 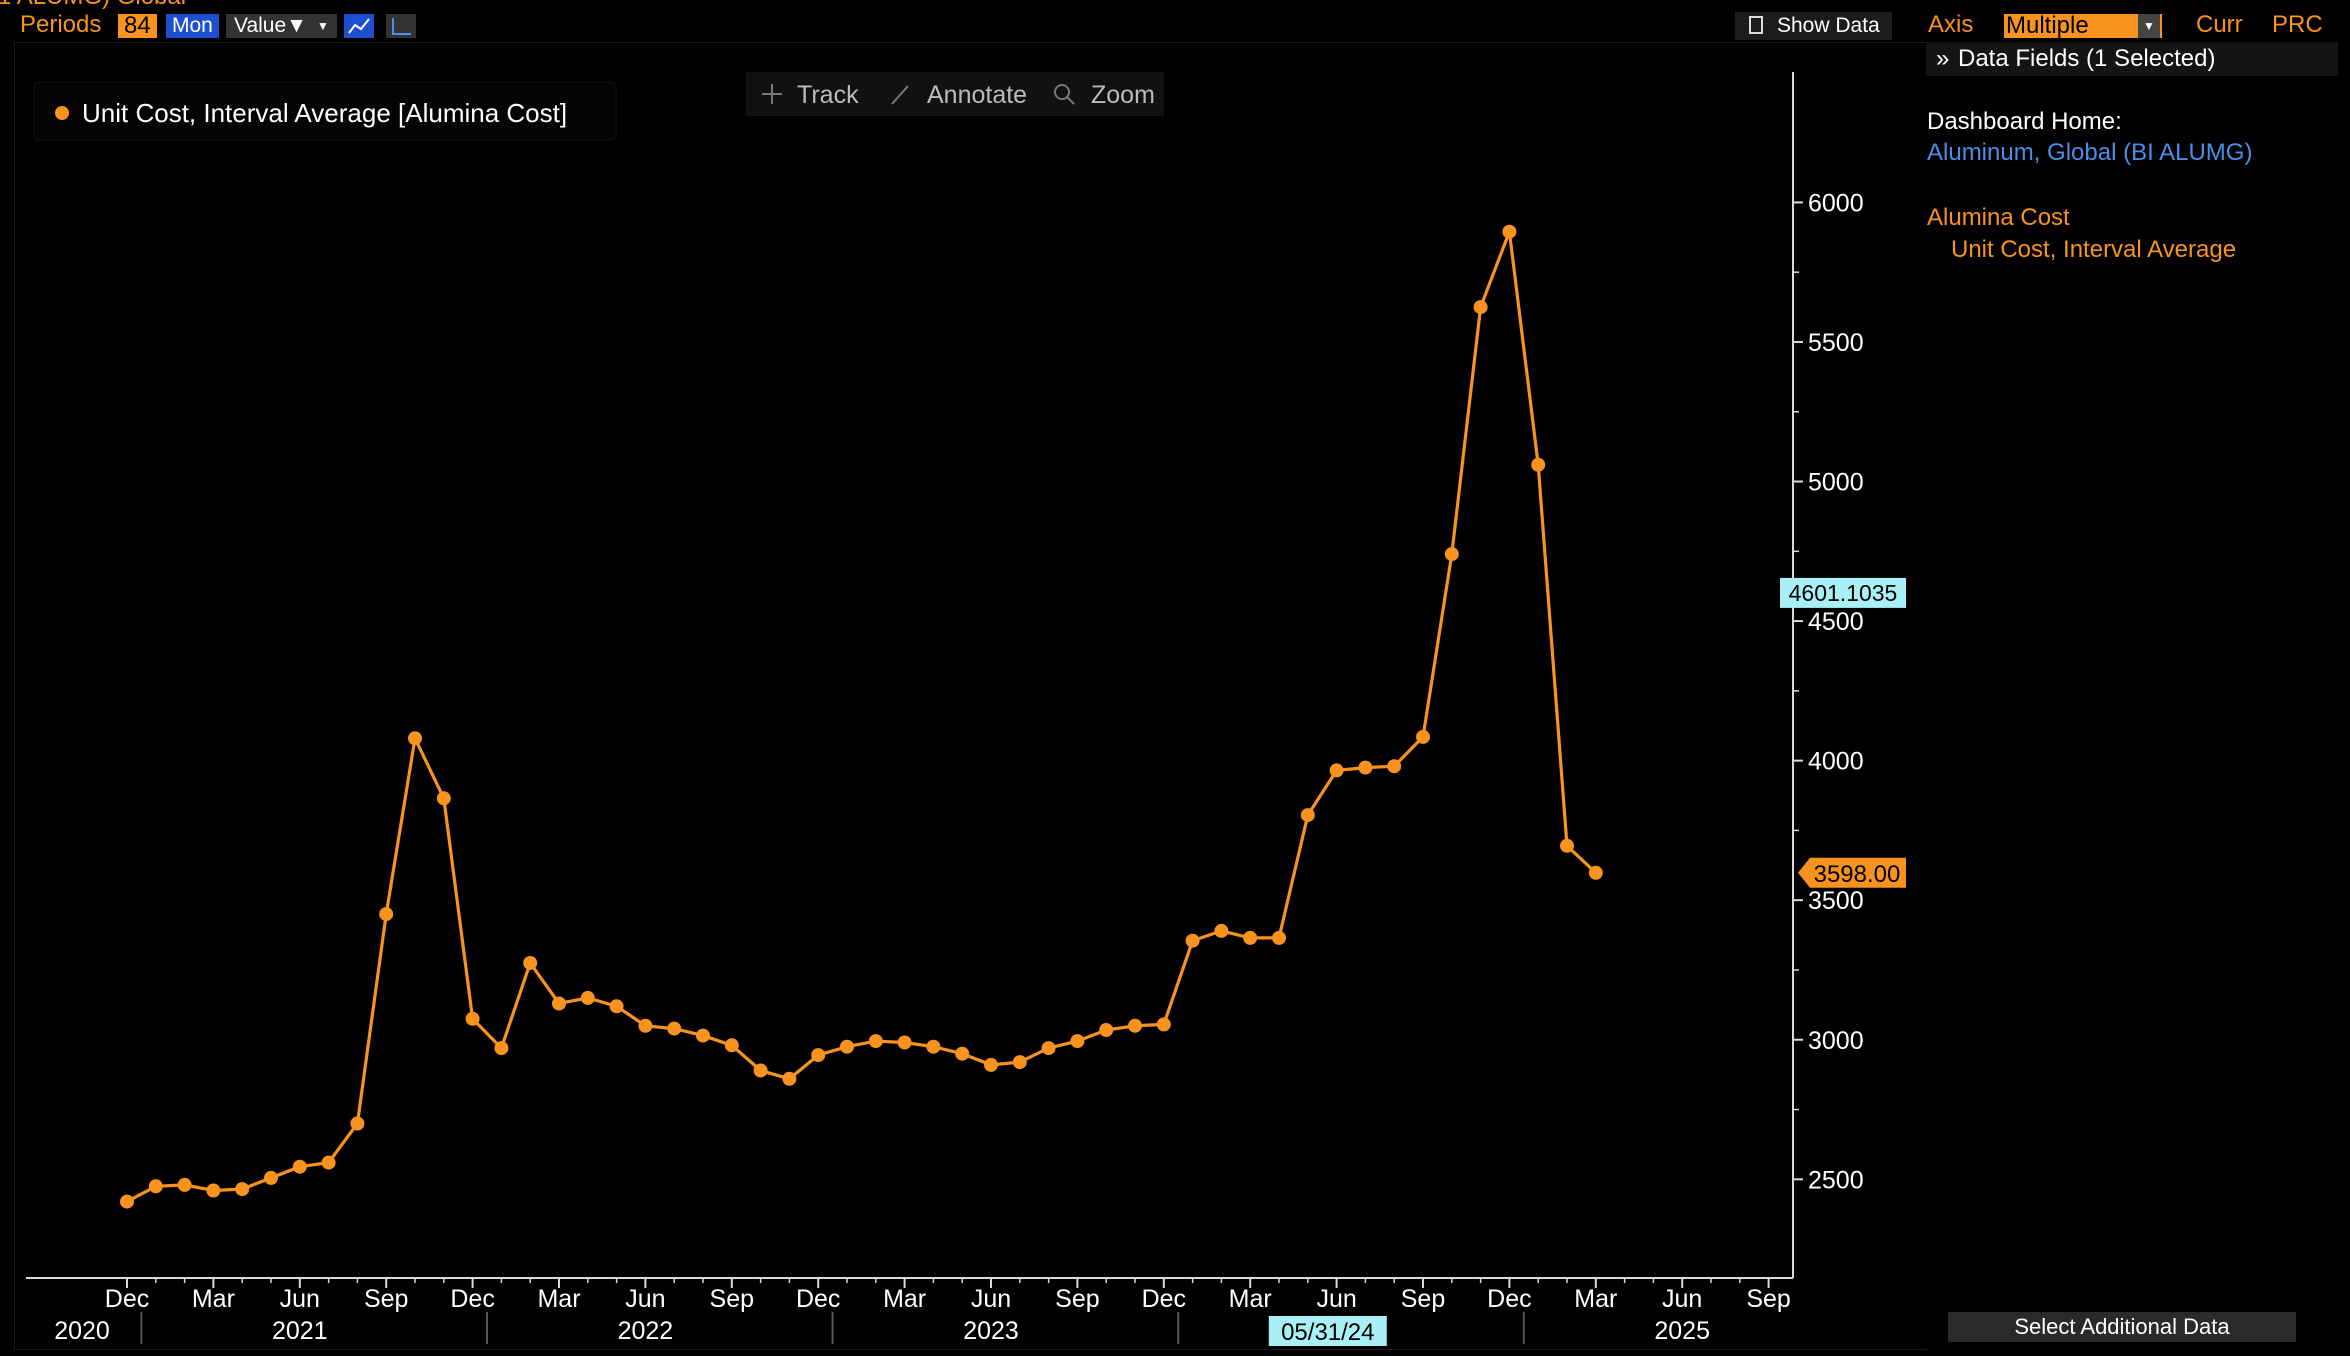 I want to click on show-data-label: Show Data, so click(x=1828, y=25).